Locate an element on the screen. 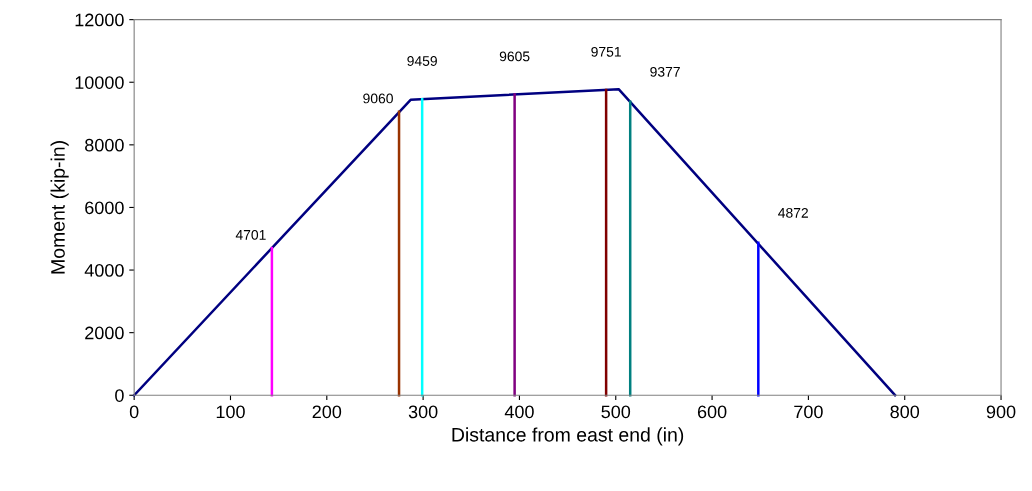 This screenshot has height=491, width=1032. y-tick-label: 2000 is located at coordinates (104, 333).